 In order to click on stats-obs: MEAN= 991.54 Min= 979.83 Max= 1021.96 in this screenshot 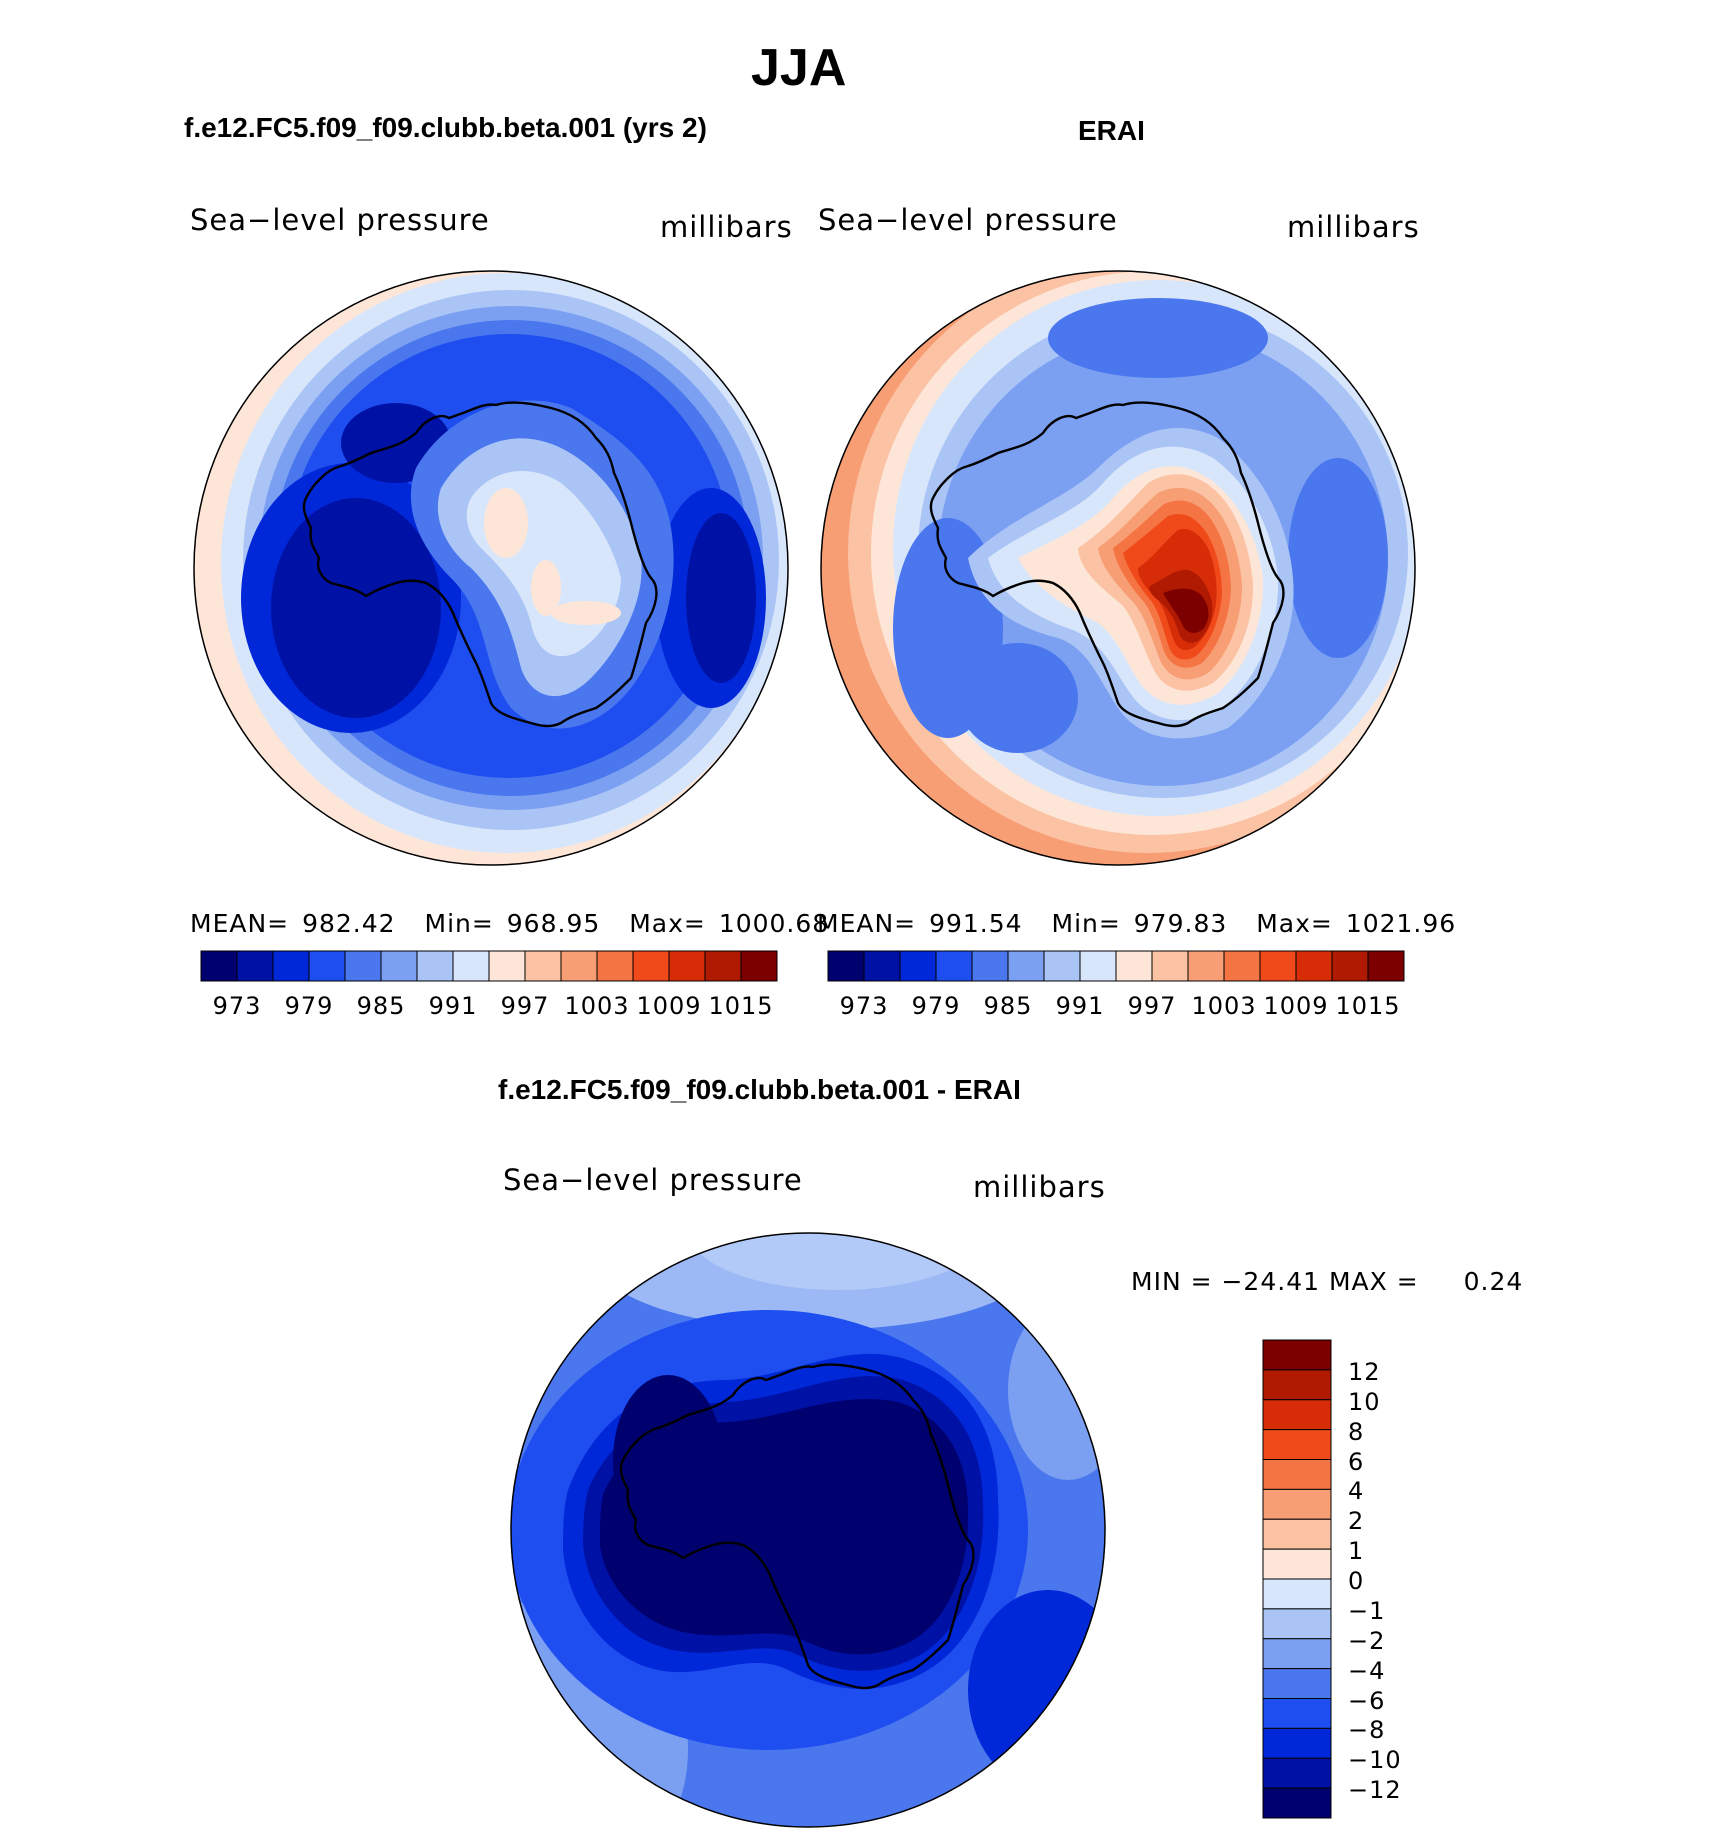, I will do `click(1136, 923)`.